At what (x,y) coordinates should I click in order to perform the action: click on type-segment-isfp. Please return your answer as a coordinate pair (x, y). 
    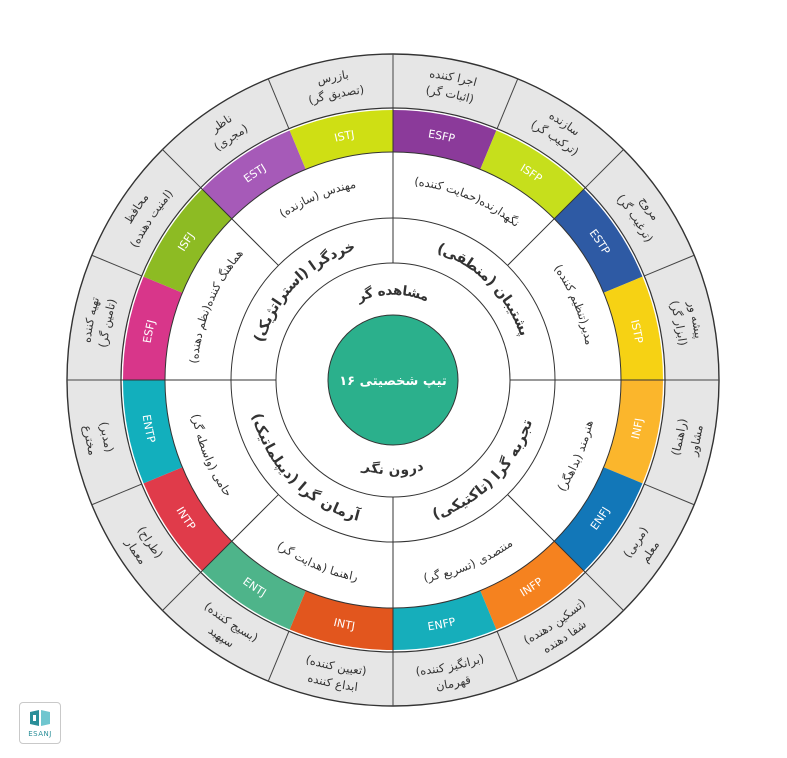
    Looking at the image, I should click on (532, 174).